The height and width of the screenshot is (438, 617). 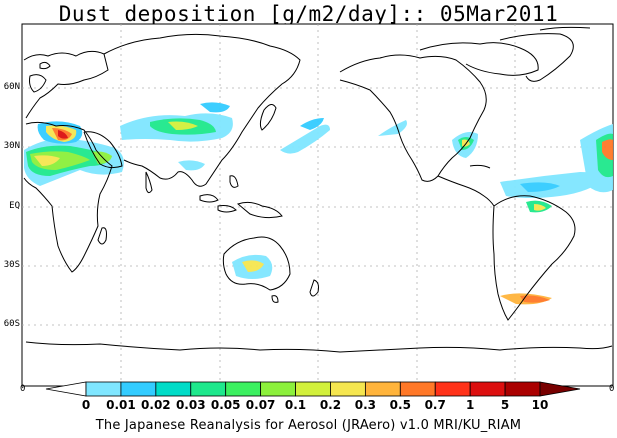 I want to click on colorbar-tick-label: 0, so click(x=86, y=405).